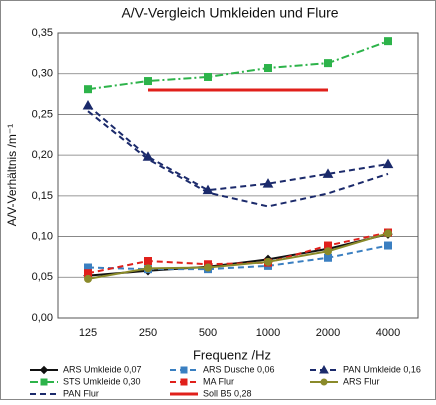  I want to click on y-tick-label: 0,20, so click(42, 155).